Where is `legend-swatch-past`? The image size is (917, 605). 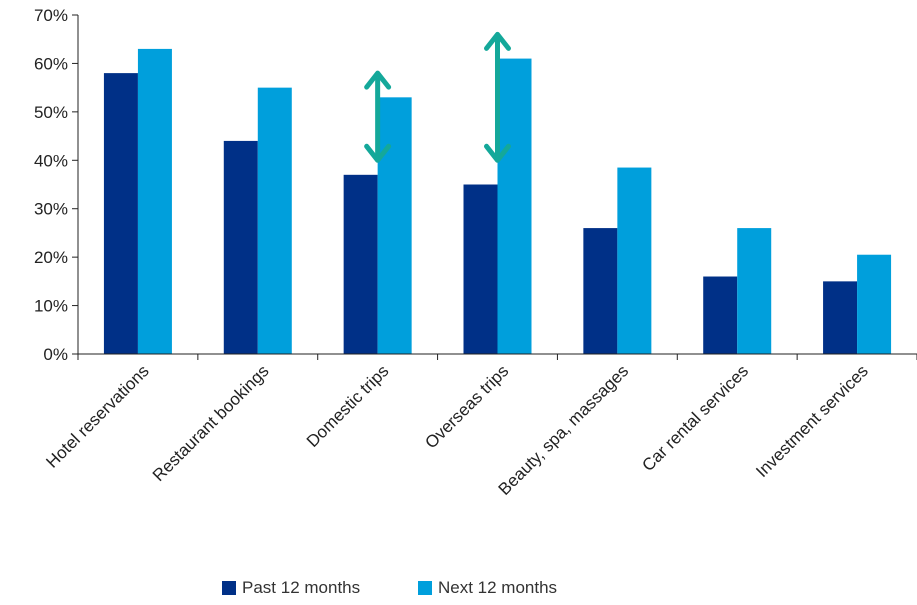
legend-swatch-past is located at coordinates (229, 588).